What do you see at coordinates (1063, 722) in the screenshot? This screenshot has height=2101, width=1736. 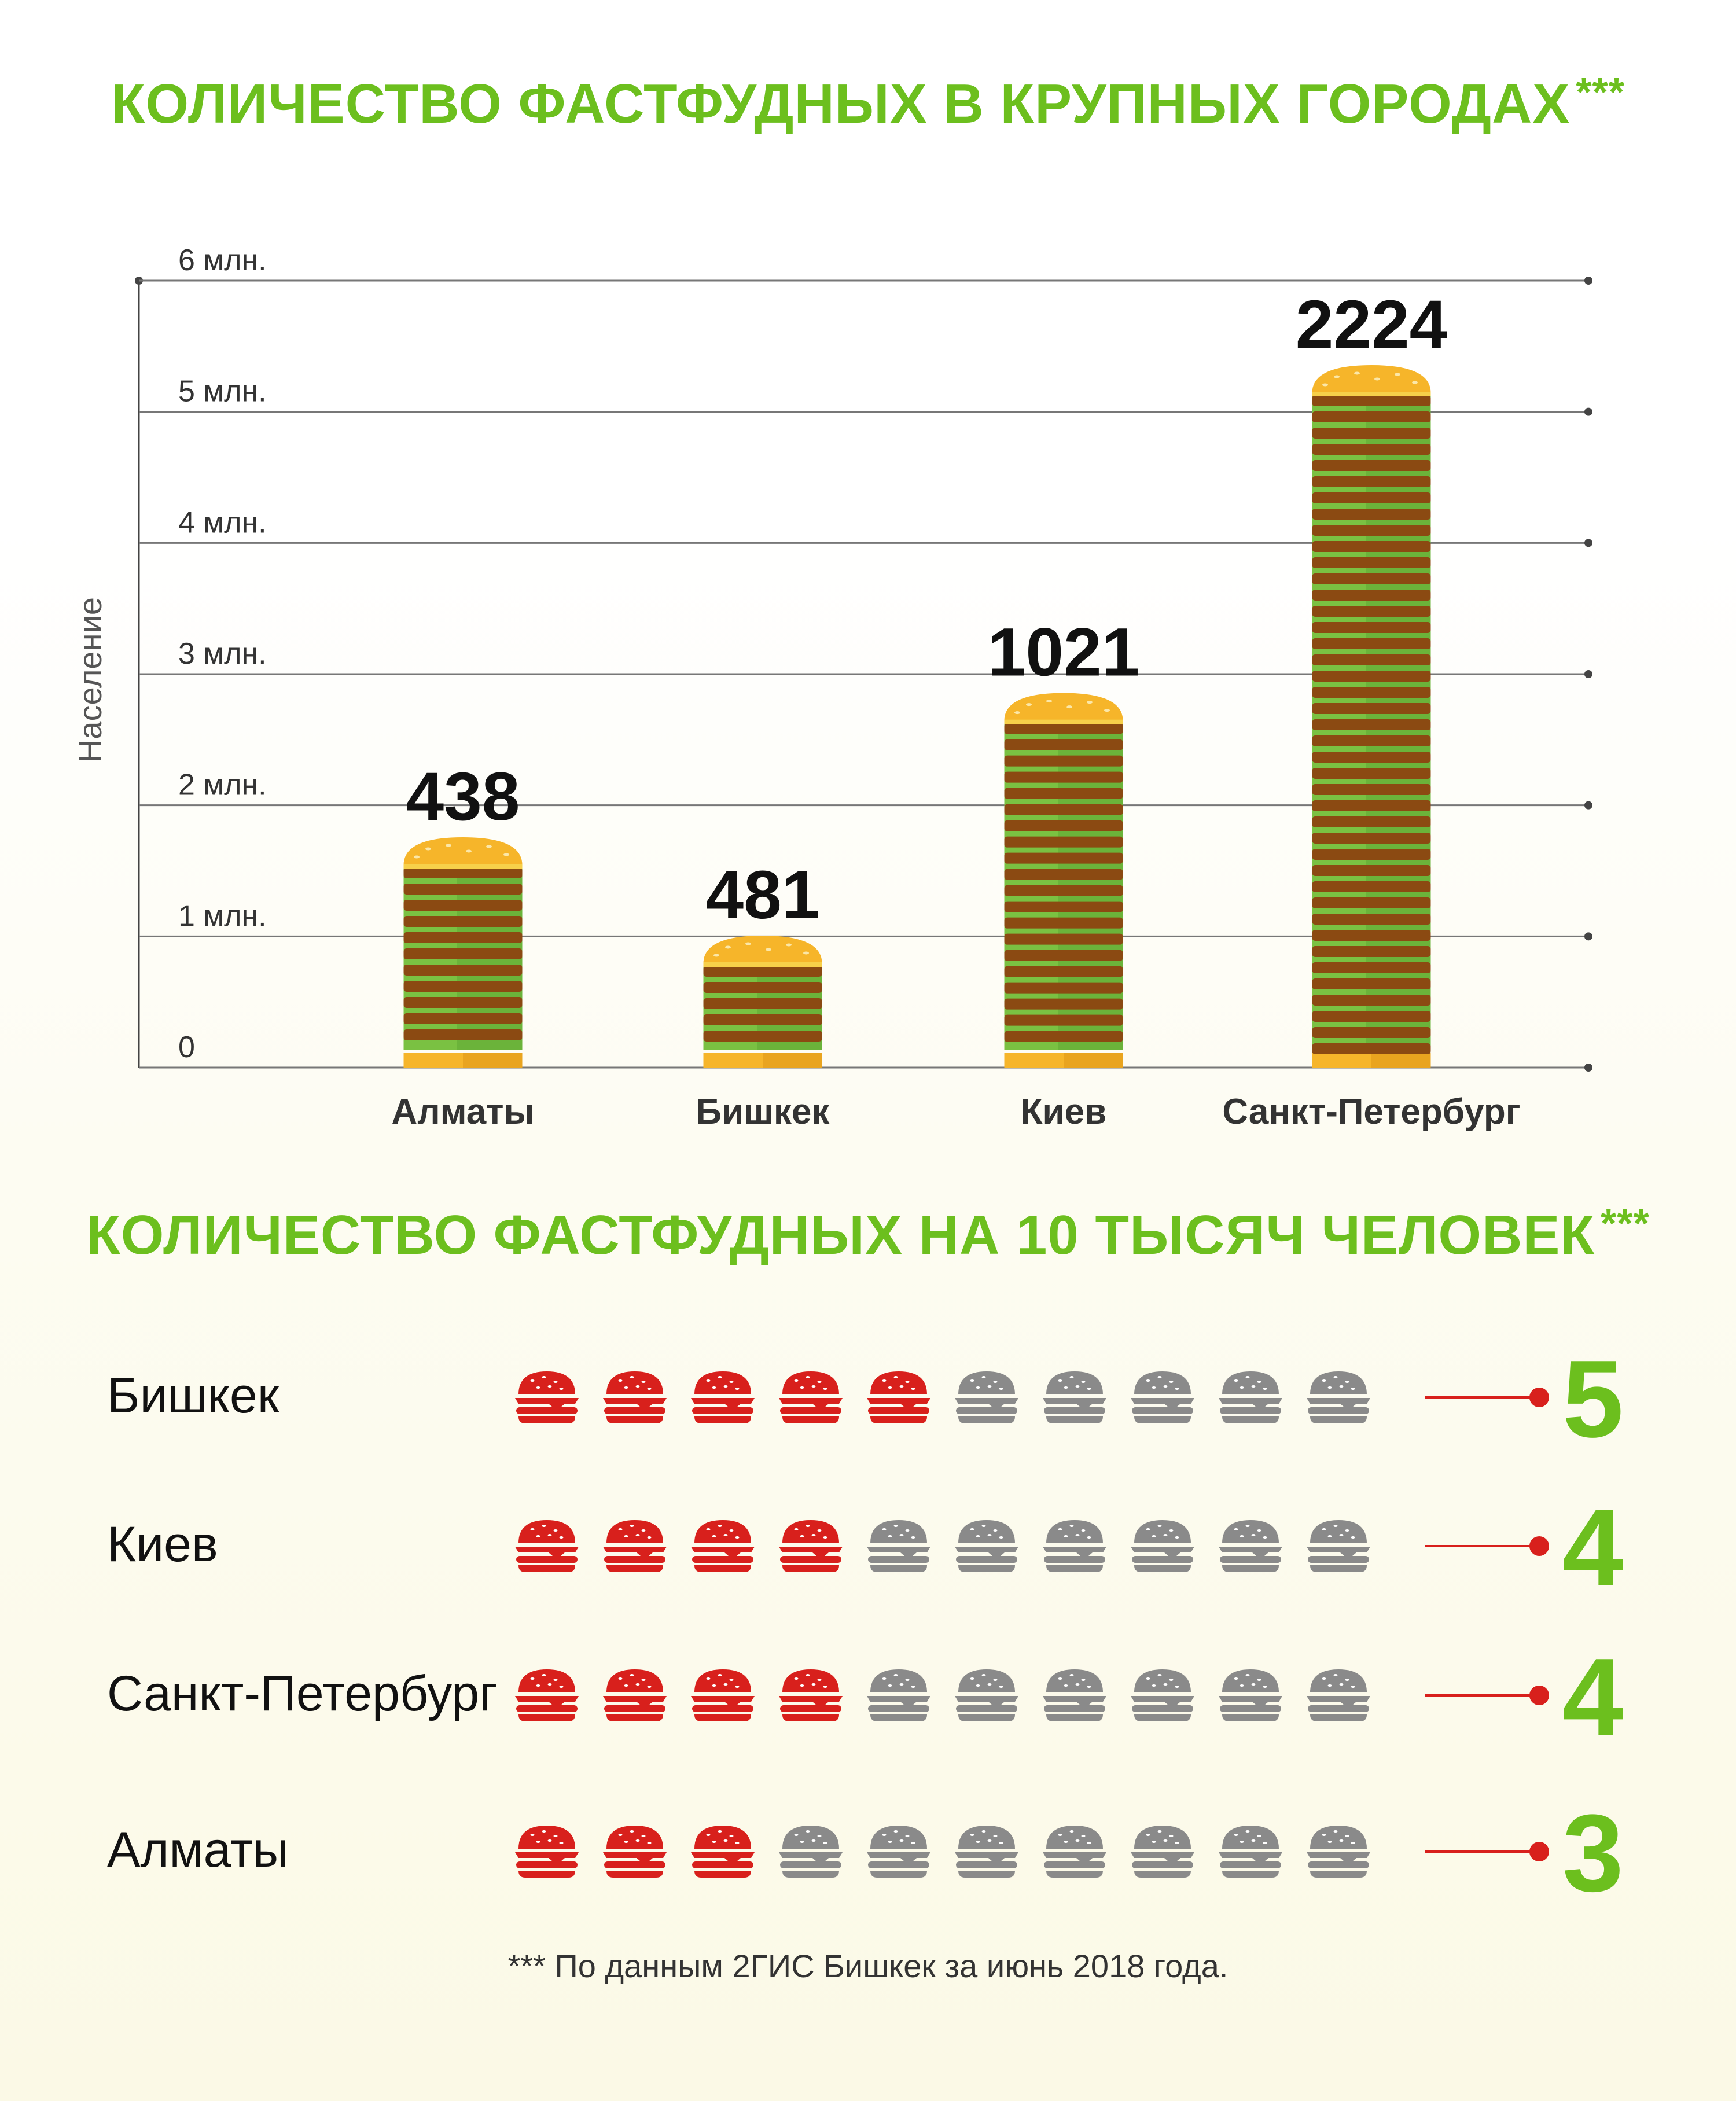 I see `bar-cheese` at bounding box center [1063, 722].